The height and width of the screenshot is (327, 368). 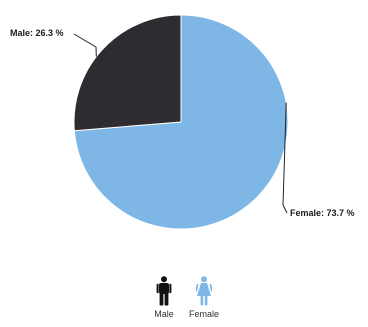 I want to click on leader-line-female, so click(x=285, y=158).